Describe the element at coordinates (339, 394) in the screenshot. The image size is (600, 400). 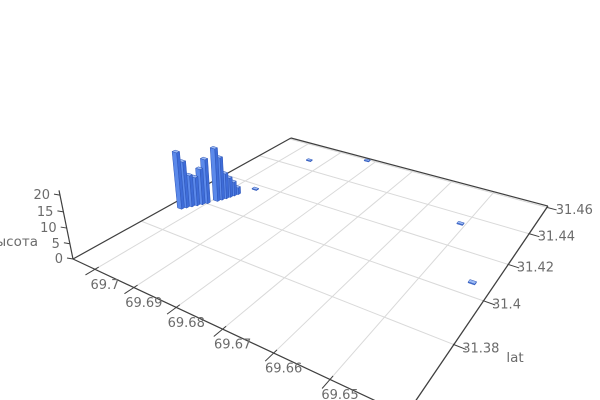
I see `x-tick-label: 69.65` at that location.